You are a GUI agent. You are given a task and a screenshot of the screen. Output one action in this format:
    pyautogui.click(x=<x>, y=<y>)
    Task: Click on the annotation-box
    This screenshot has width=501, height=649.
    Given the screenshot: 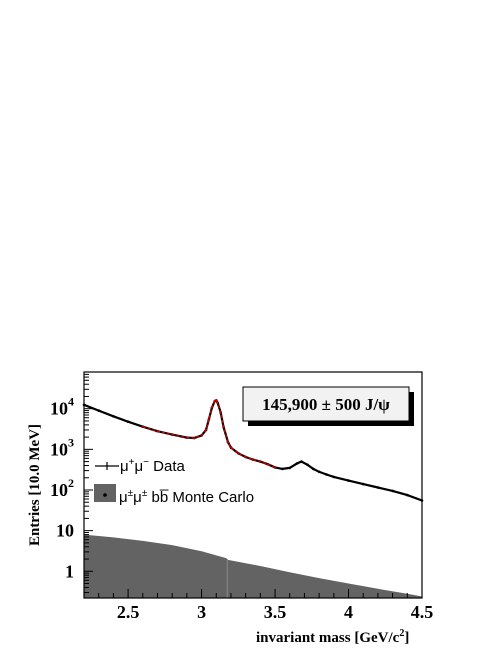 What is the action you would take?
    pyautogui.click(x=326, y=404)
    